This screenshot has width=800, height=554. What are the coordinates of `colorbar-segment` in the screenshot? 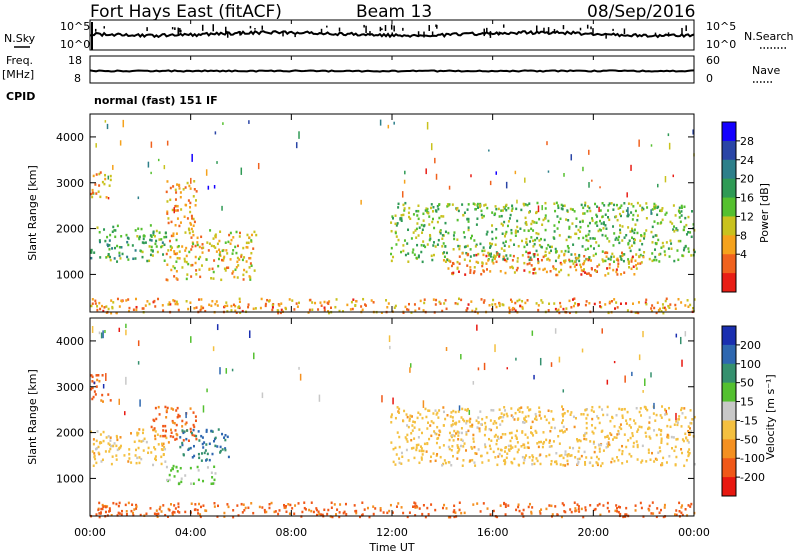 It's located at (729, 264).